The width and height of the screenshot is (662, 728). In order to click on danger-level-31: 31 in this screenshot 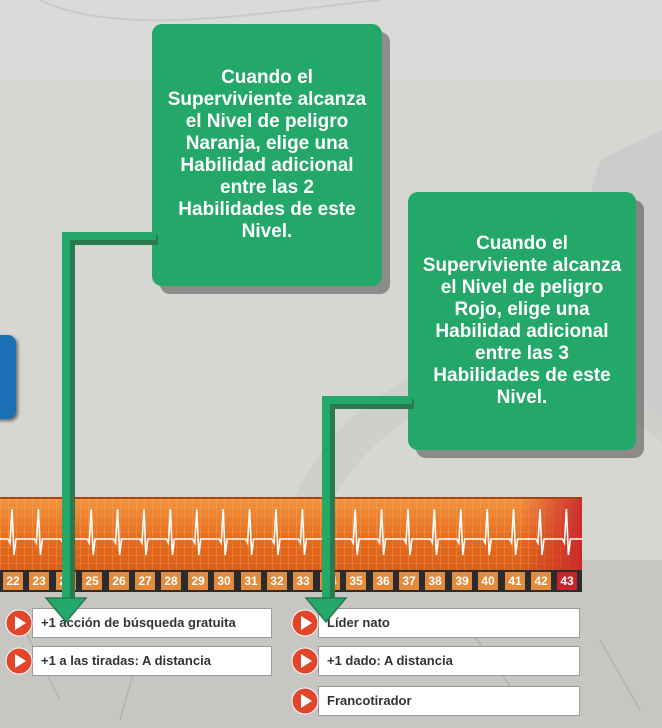, I will do `click(251, 581)`.